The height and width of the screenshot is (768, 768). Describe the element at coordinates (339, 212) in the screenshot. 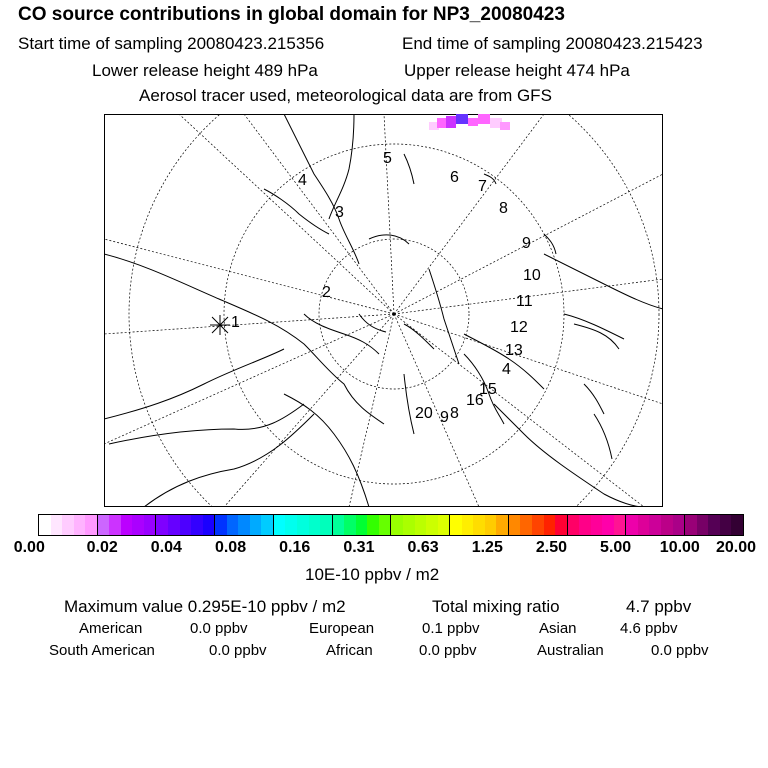

I see `marker-3: 3` at that location.